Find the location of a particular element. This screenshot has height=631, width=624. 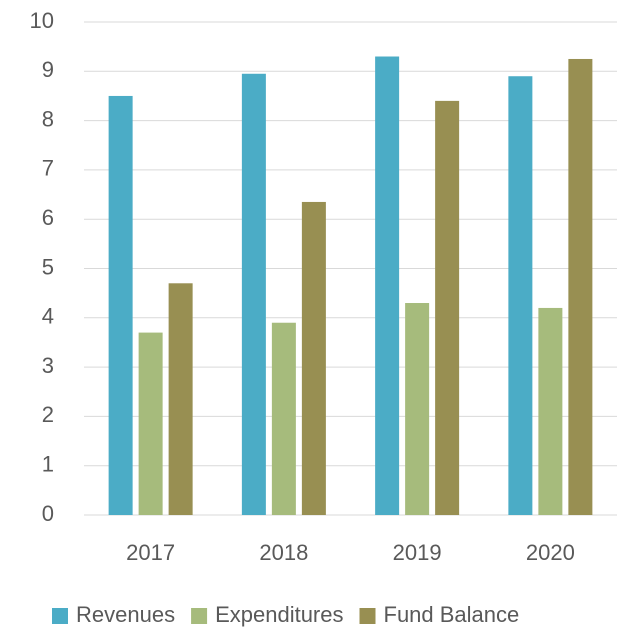

y-tick-label: 6 is located at coordinates (48, 217).